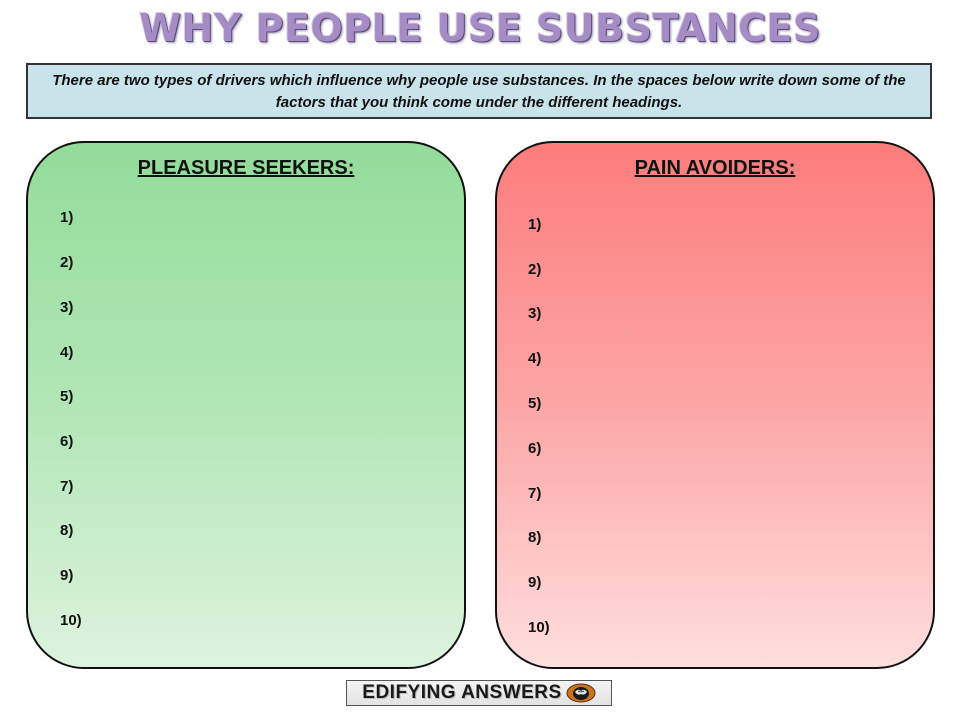 This screenshot has height=720, width=960. What do you see at coordinates (480, 28) in the screenshot?
I see `page-title: WHY PEOPLE USE SUBSTANCES` at bounding box center [480, 28].